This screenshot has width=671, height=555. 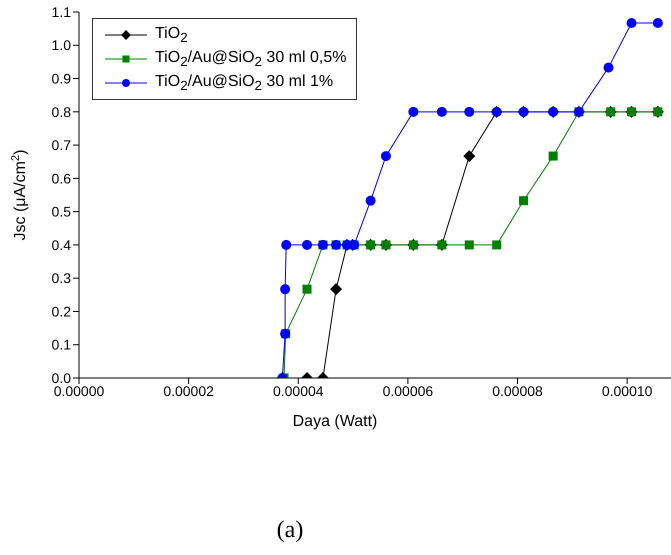 I want to click on y-tick-label: 1.0, so click(x=62, y=45).